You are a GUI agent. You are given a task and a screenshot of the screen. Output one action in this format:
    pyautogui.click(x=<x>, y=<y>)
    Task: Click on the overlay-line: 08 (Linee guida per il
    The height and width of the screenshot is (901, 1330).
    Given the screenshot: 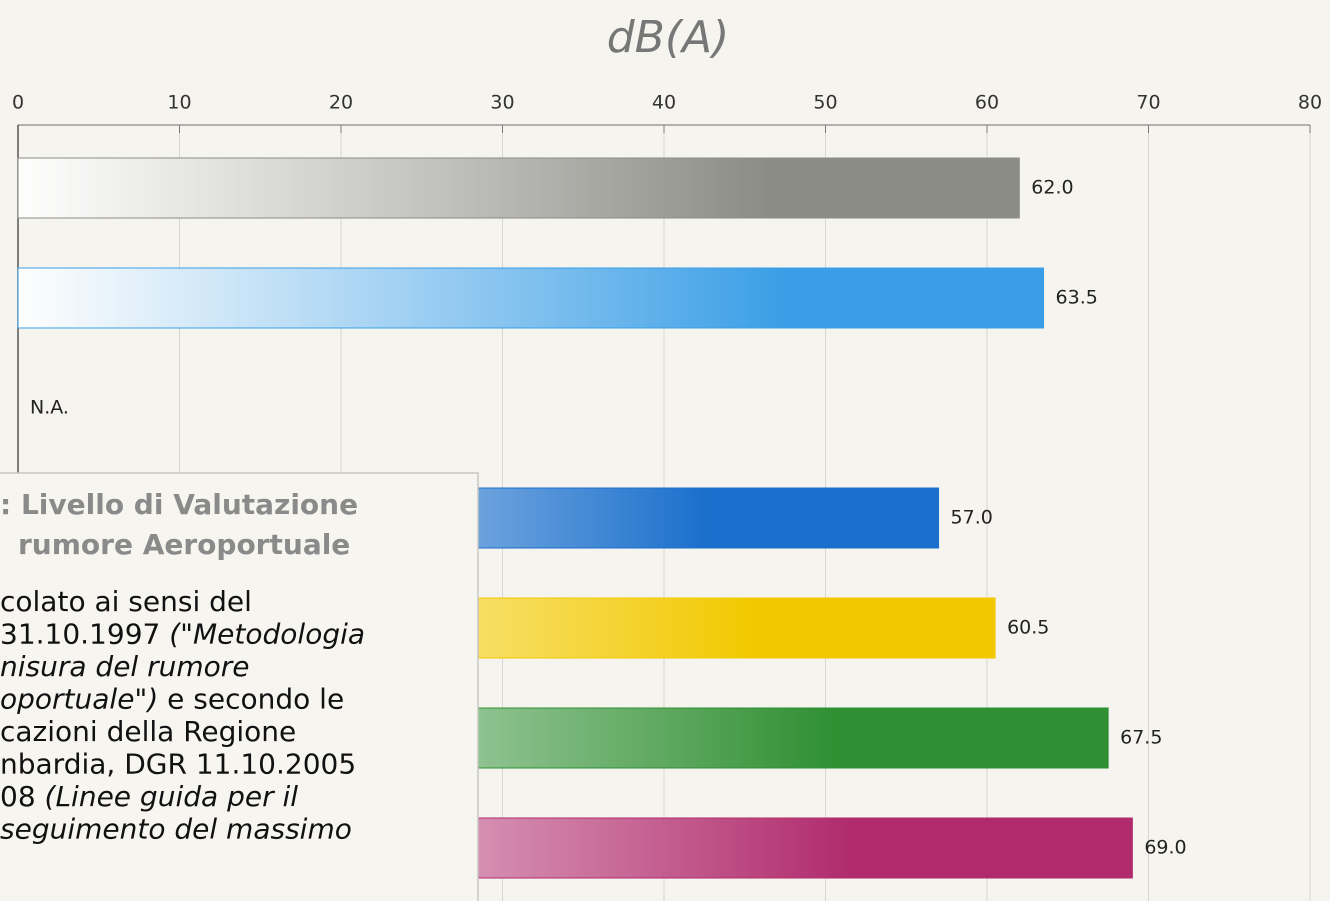 What is the action you would take?
    pyautogui.click(x=149, y=796)
    